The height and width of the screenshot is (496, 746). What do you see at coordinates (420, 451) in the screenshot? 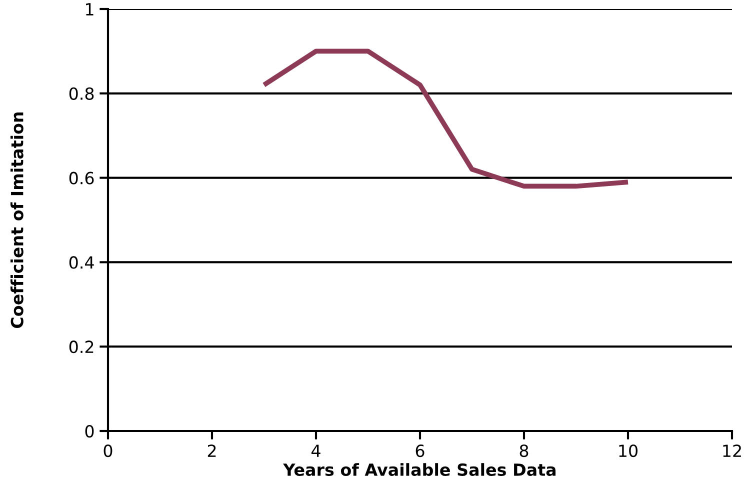
I see `x-tick-label: 6` at bounding box center [420, 451].